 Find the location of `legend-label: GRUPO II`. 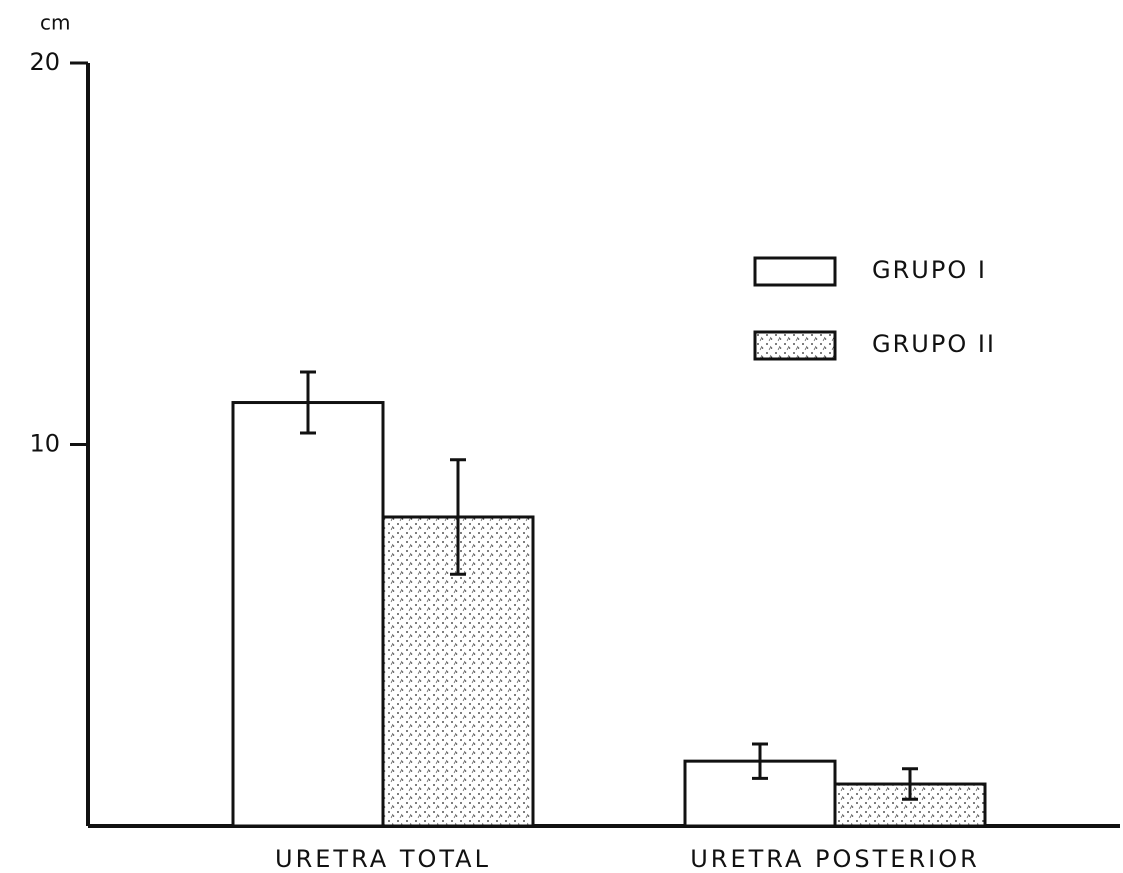

legend-label: GRUPO II is located at coordinates (934, 344).